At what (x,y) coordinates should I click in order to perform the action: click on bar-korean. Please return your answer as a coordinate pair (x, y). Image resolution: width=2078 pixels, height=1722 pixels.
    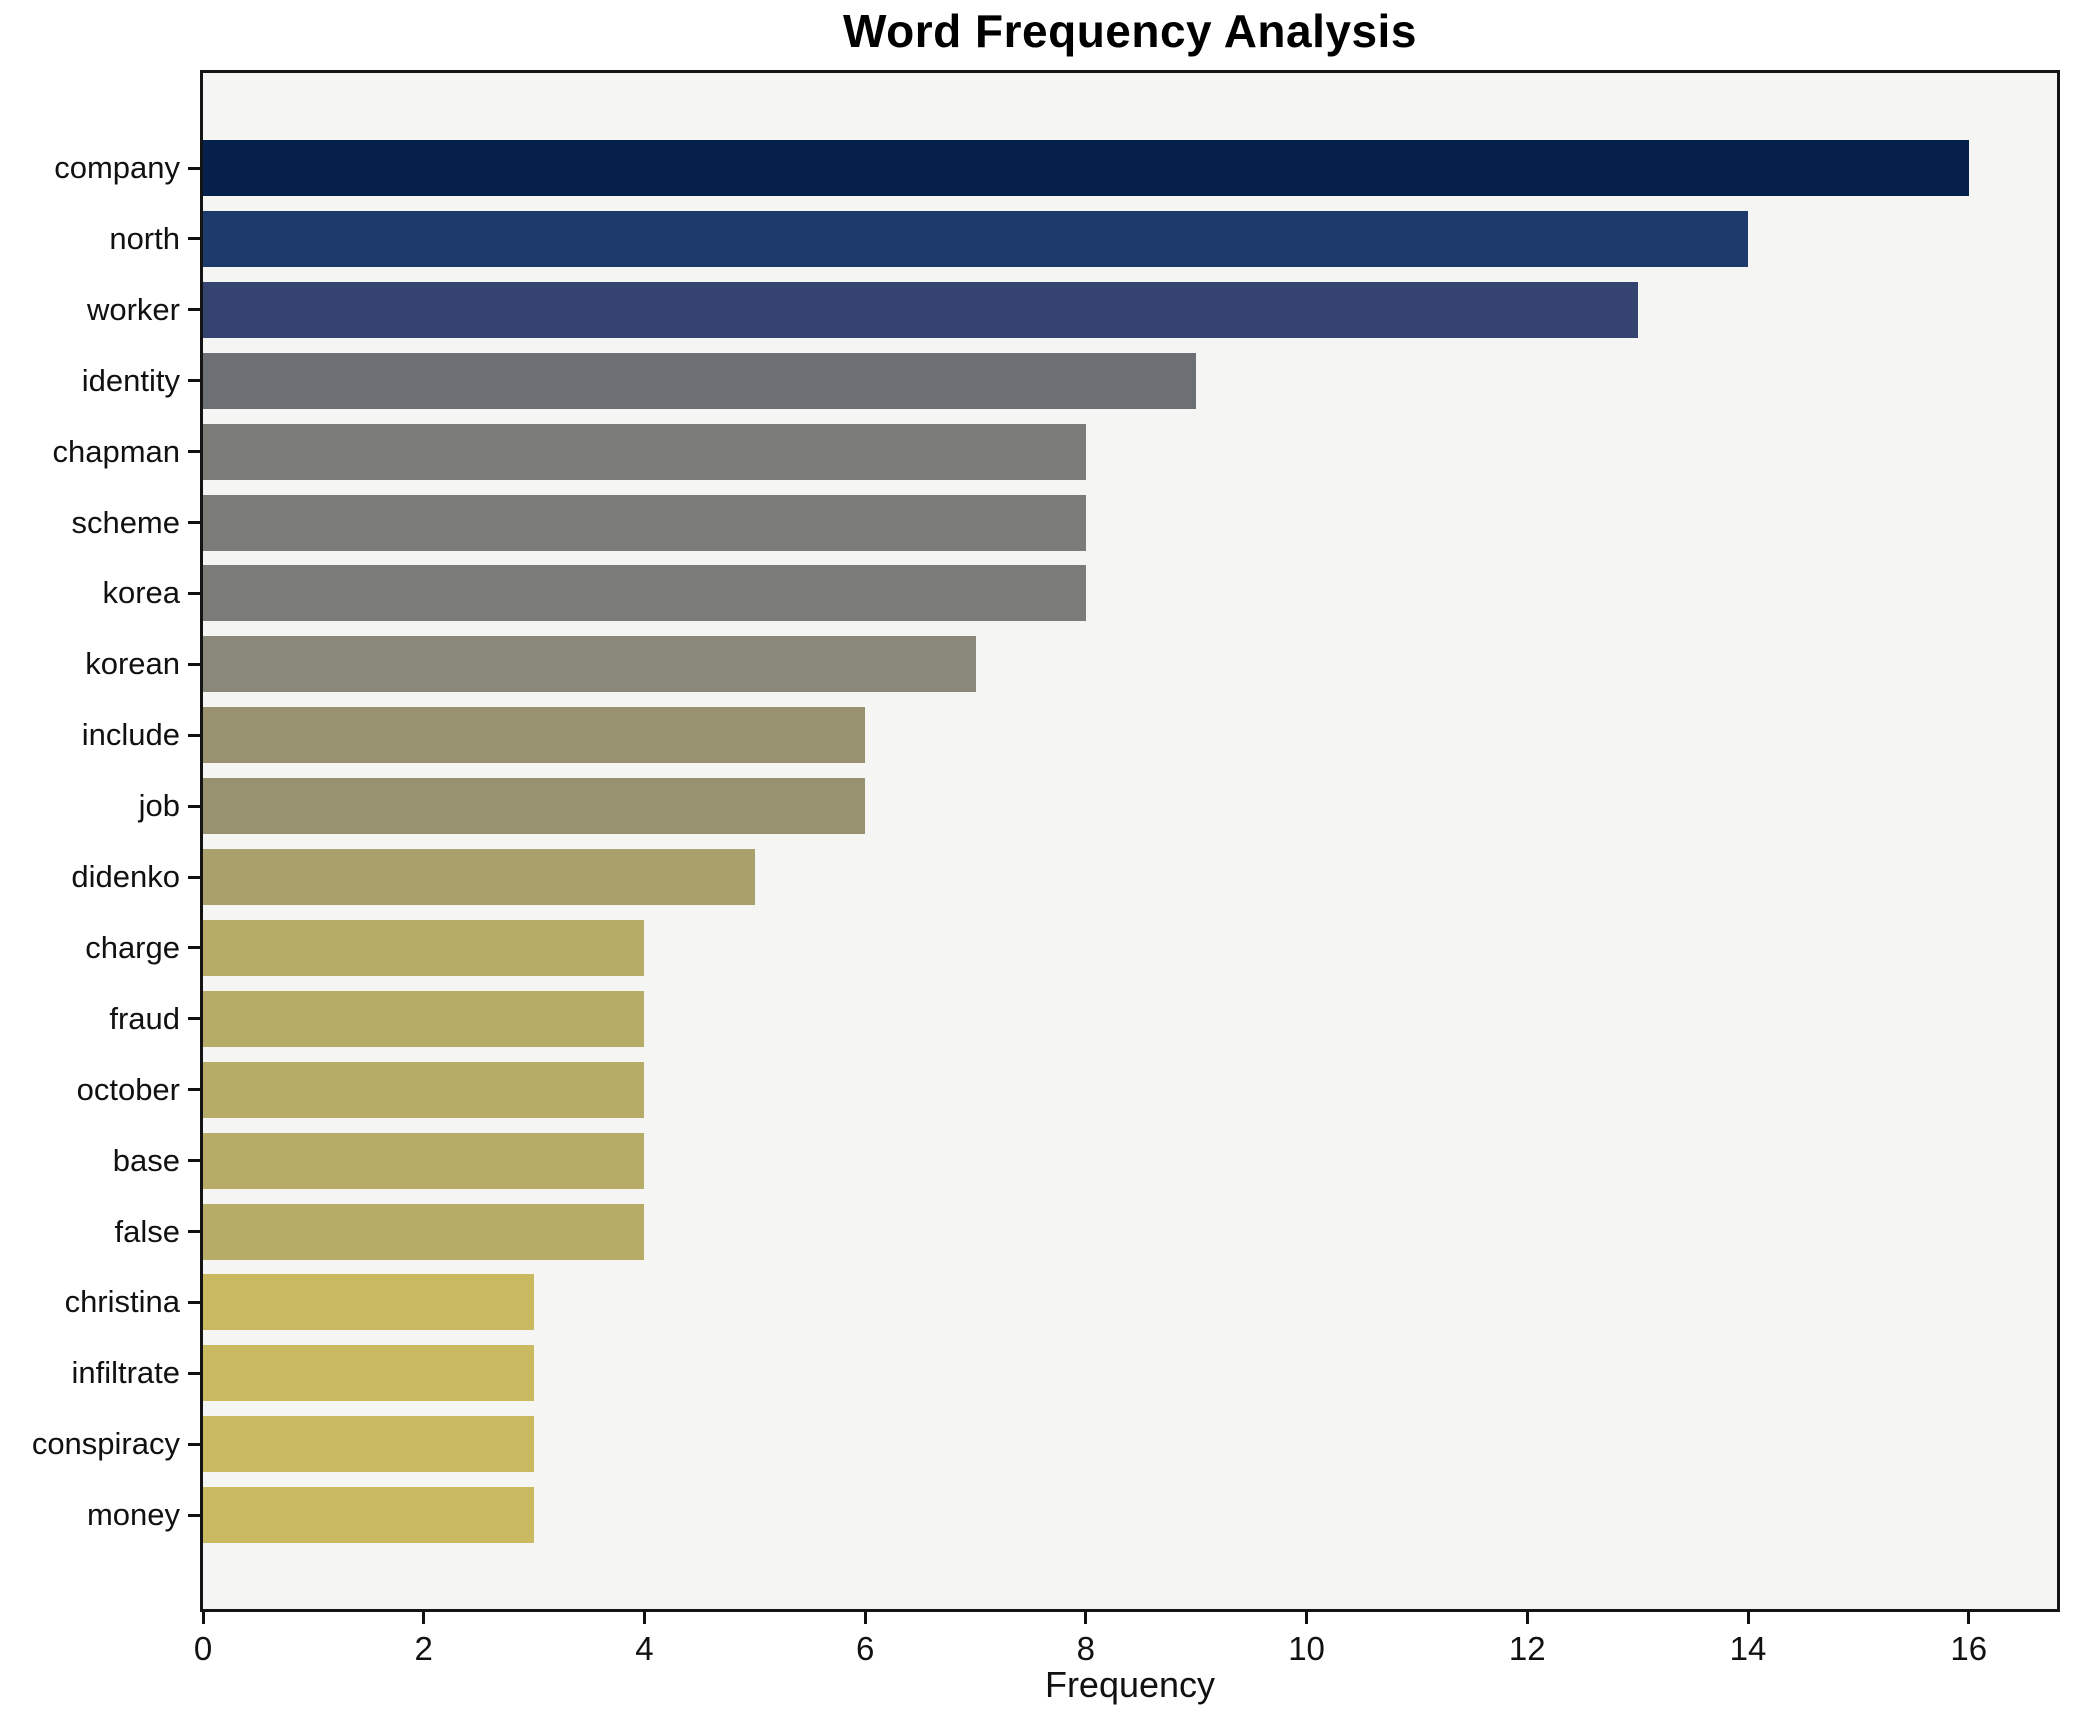
    Looking at the image, I should click on (589, 664).